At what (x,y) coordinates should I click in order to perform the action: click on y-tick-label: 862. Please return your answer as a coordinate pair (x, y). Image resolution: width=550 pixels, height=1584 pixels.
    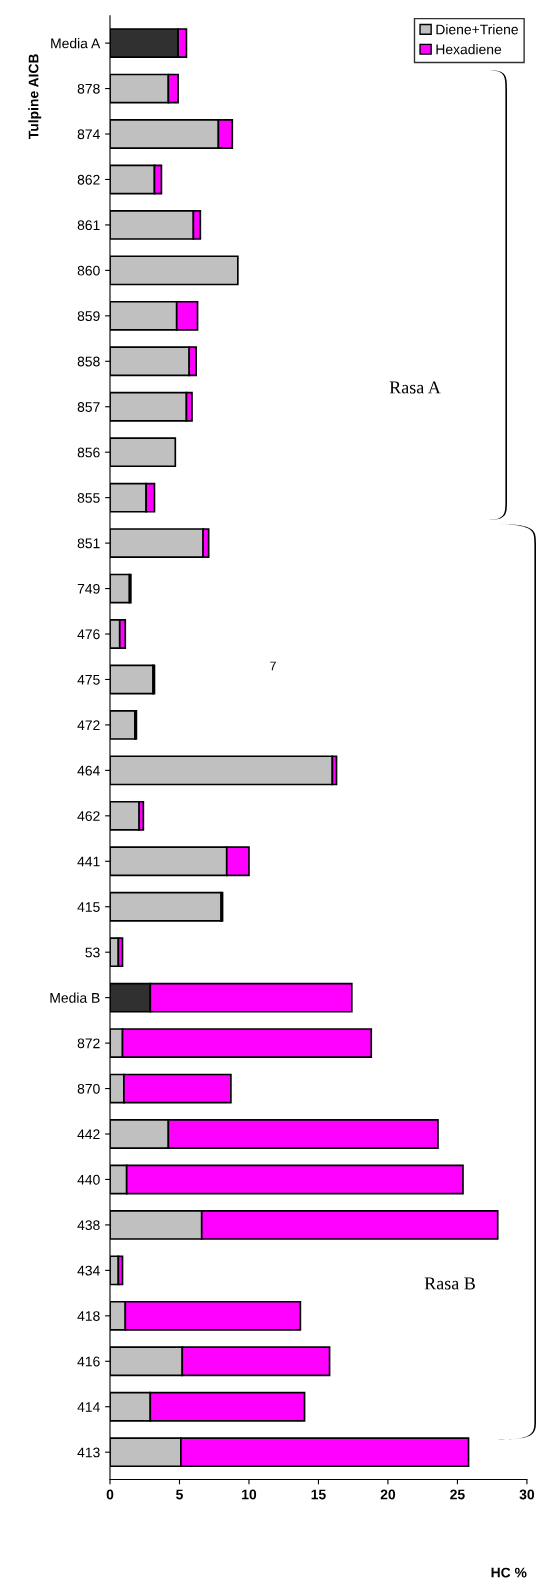
    Looking at the image, I should click on (88, 179).